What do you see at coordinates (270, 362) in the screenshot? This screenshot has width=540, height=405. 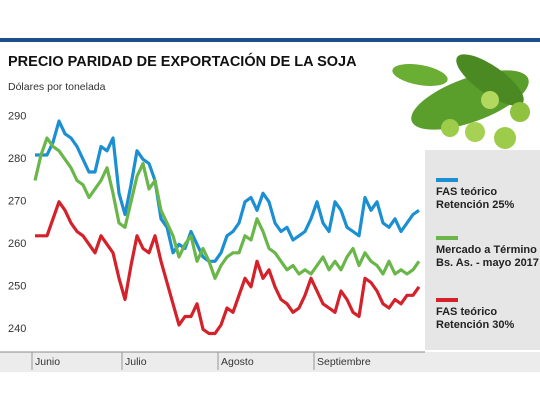 I see `x-axis-band` at bounding box center [270, 362].